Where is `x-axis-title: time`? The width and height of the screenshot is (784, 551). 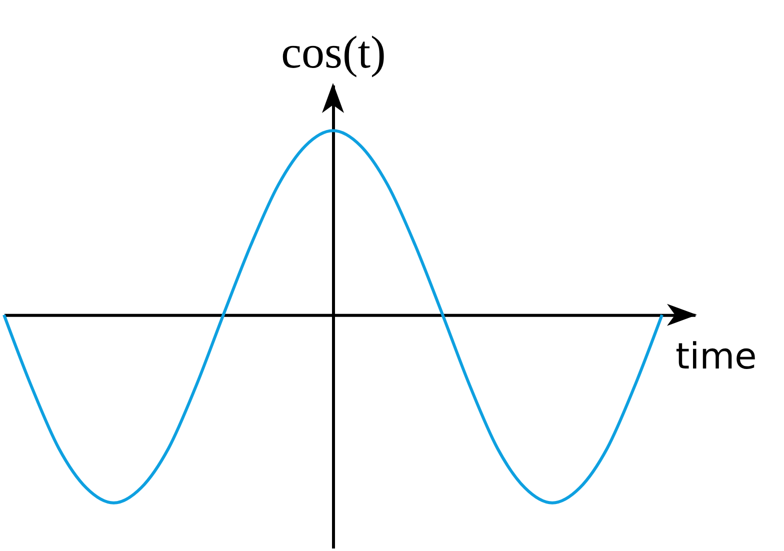
x-axis-title: time is located at coordinates (716, 357).